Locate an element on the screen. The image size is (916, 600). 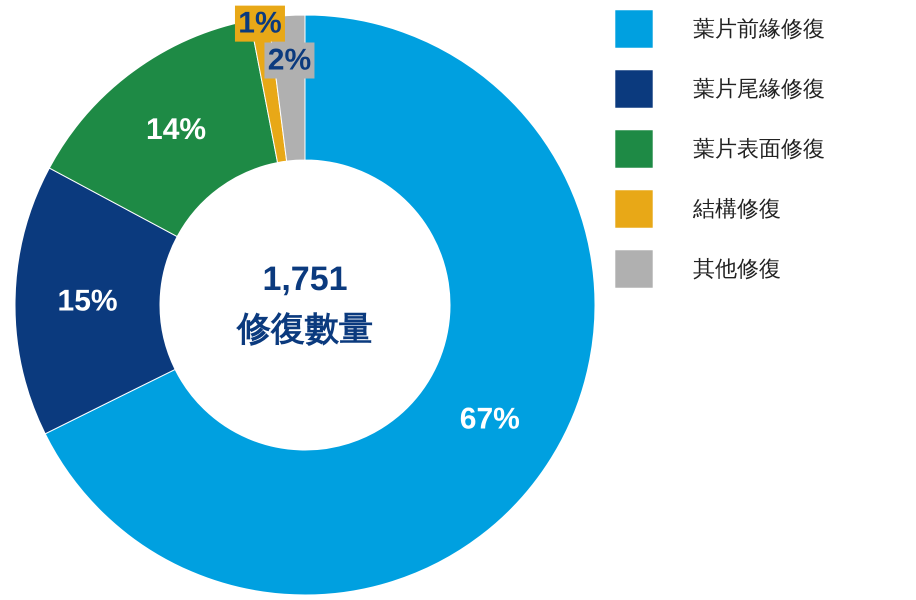
data-label: 15% is located at coordinates (88, 301).